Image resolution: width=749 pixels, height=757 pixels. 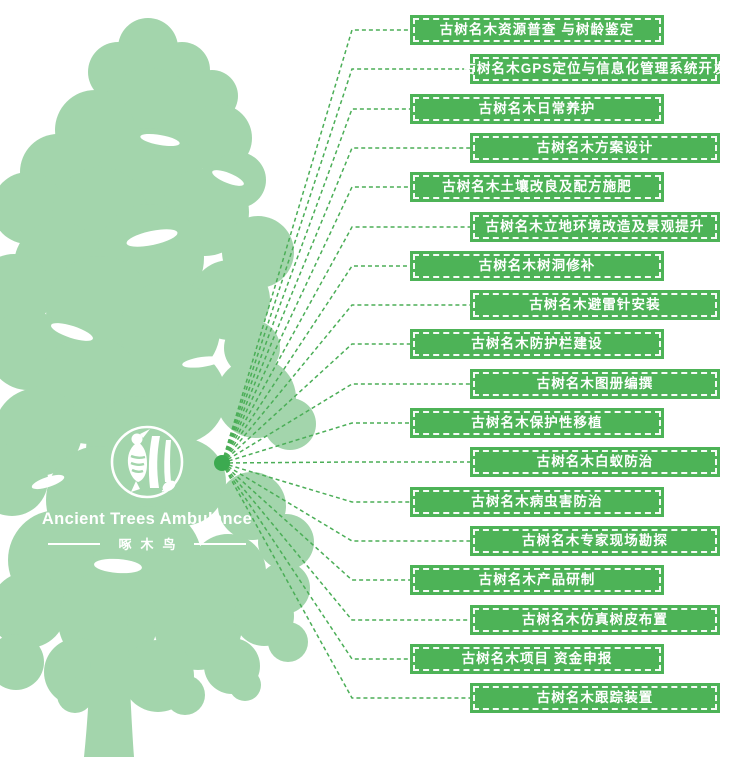 I want to click on service-box-2: 古树名木GPS定位与信息化管理系统开发, so click(x=594, y=69).